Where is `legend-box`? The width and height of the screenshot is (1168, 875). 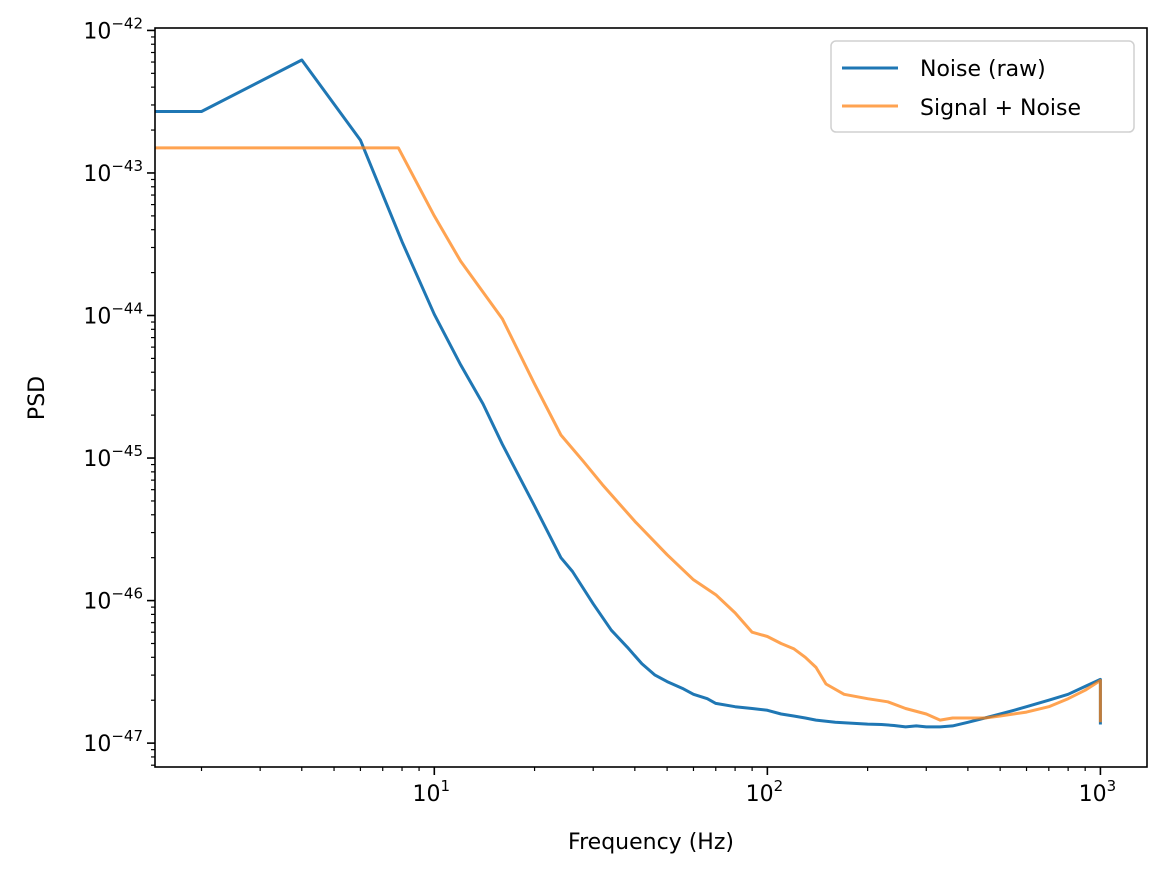 legend-box is located at coordinates (982, 86).